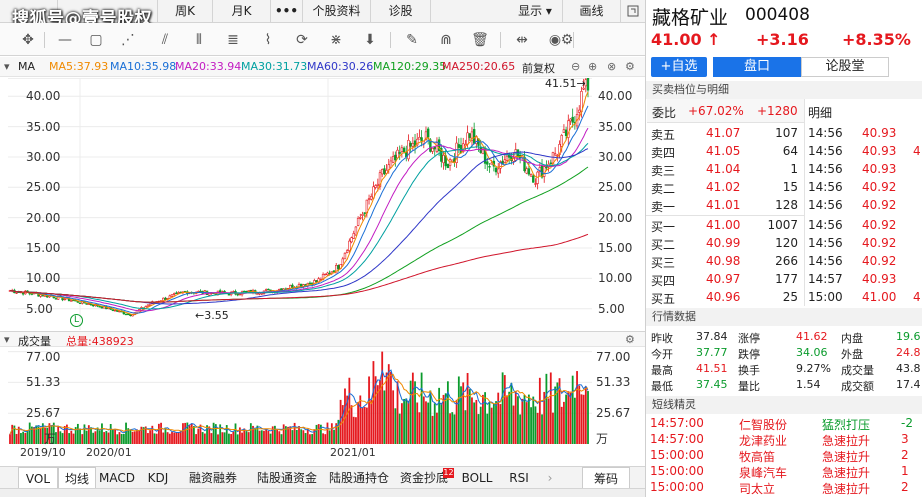 This screenshot has width=922, height=497. I want to click on l-marker-icon: L, so click(76, 320).